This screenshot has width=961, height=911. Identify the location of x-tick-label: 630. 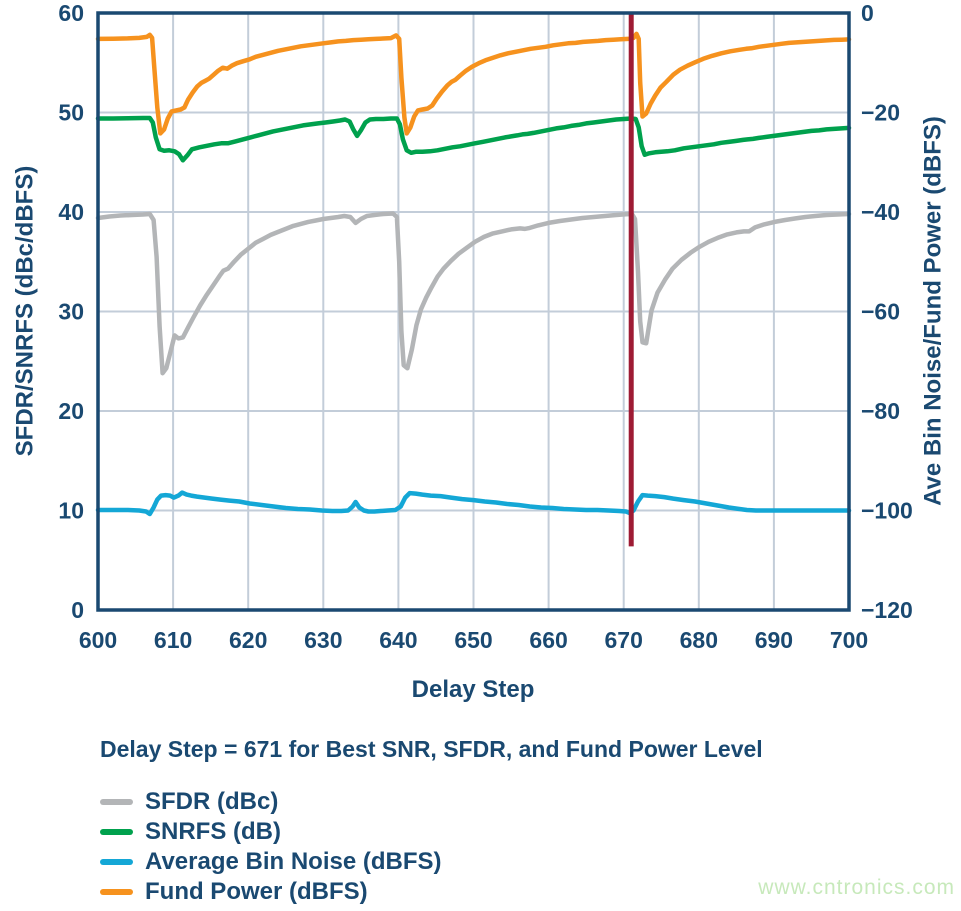
(323, 640).